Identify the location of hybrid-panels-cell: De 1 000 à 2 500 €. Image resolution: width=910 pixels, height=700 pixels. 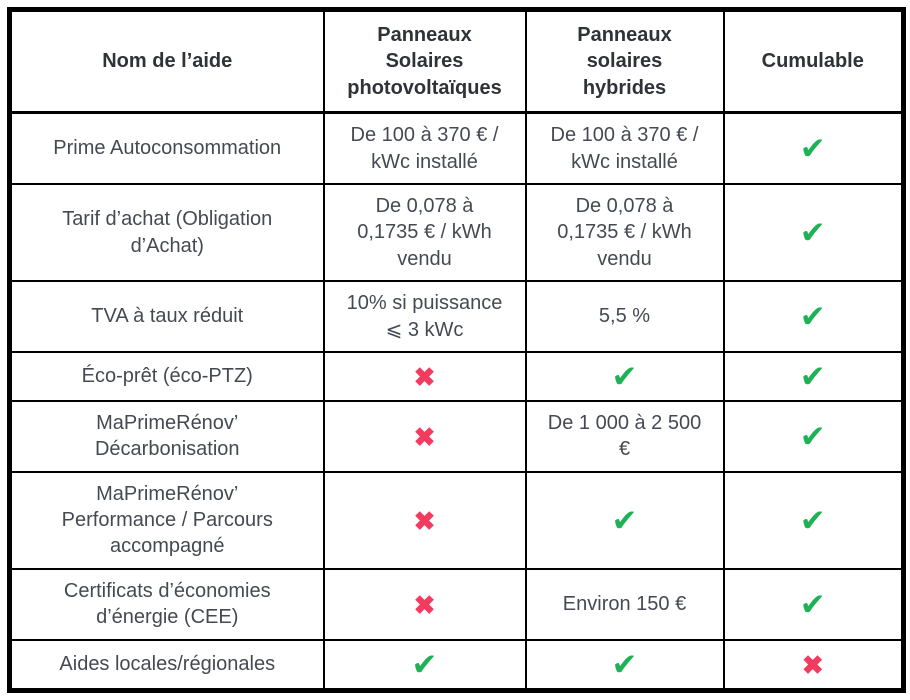
(624, 436).